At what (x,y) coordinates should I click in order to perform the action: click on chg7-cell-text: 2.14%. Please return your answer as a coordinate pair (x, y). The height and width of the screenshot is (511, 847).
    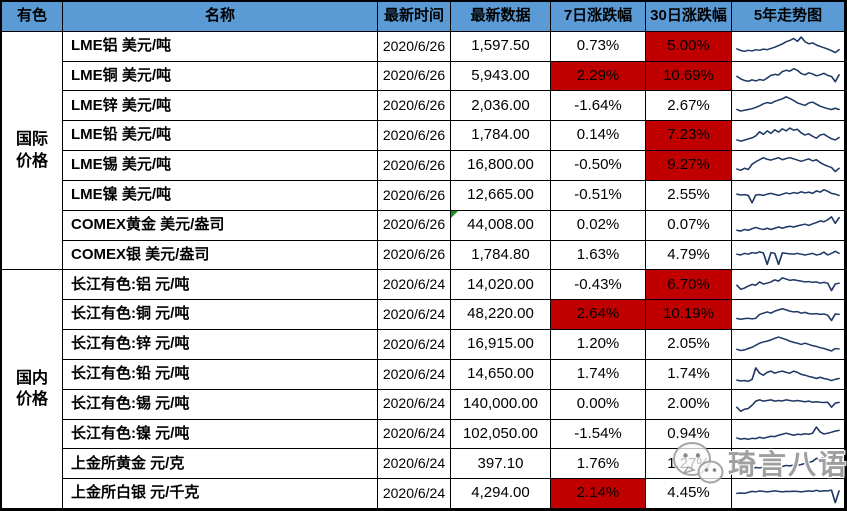
    Looking at the image, I should click on (598, 493).